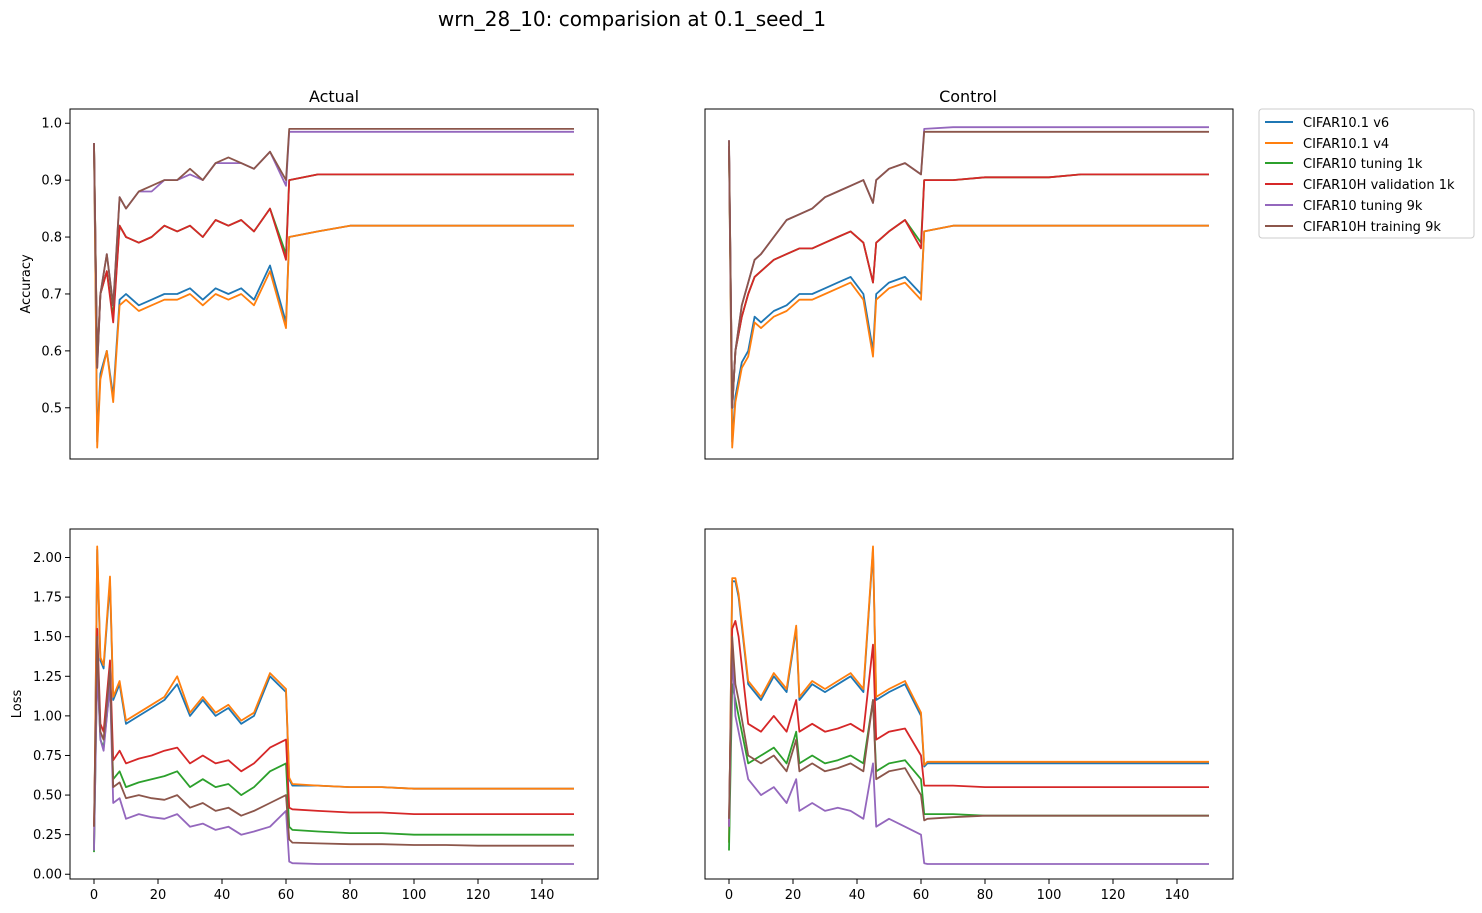 This screenshot has width=1482, height=913. I want to click on y-axis-label-loss: Loss, so click(17, 704).